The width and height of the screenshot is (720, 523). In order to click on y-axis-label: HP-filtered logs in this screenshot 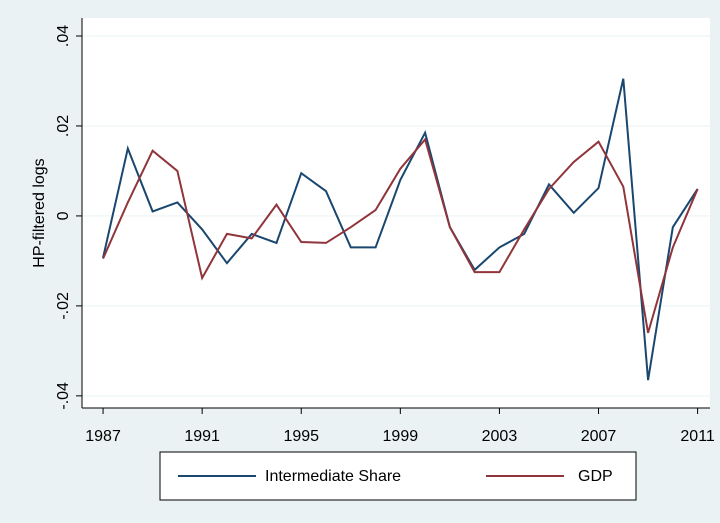, I will do `click(39, 212)`.